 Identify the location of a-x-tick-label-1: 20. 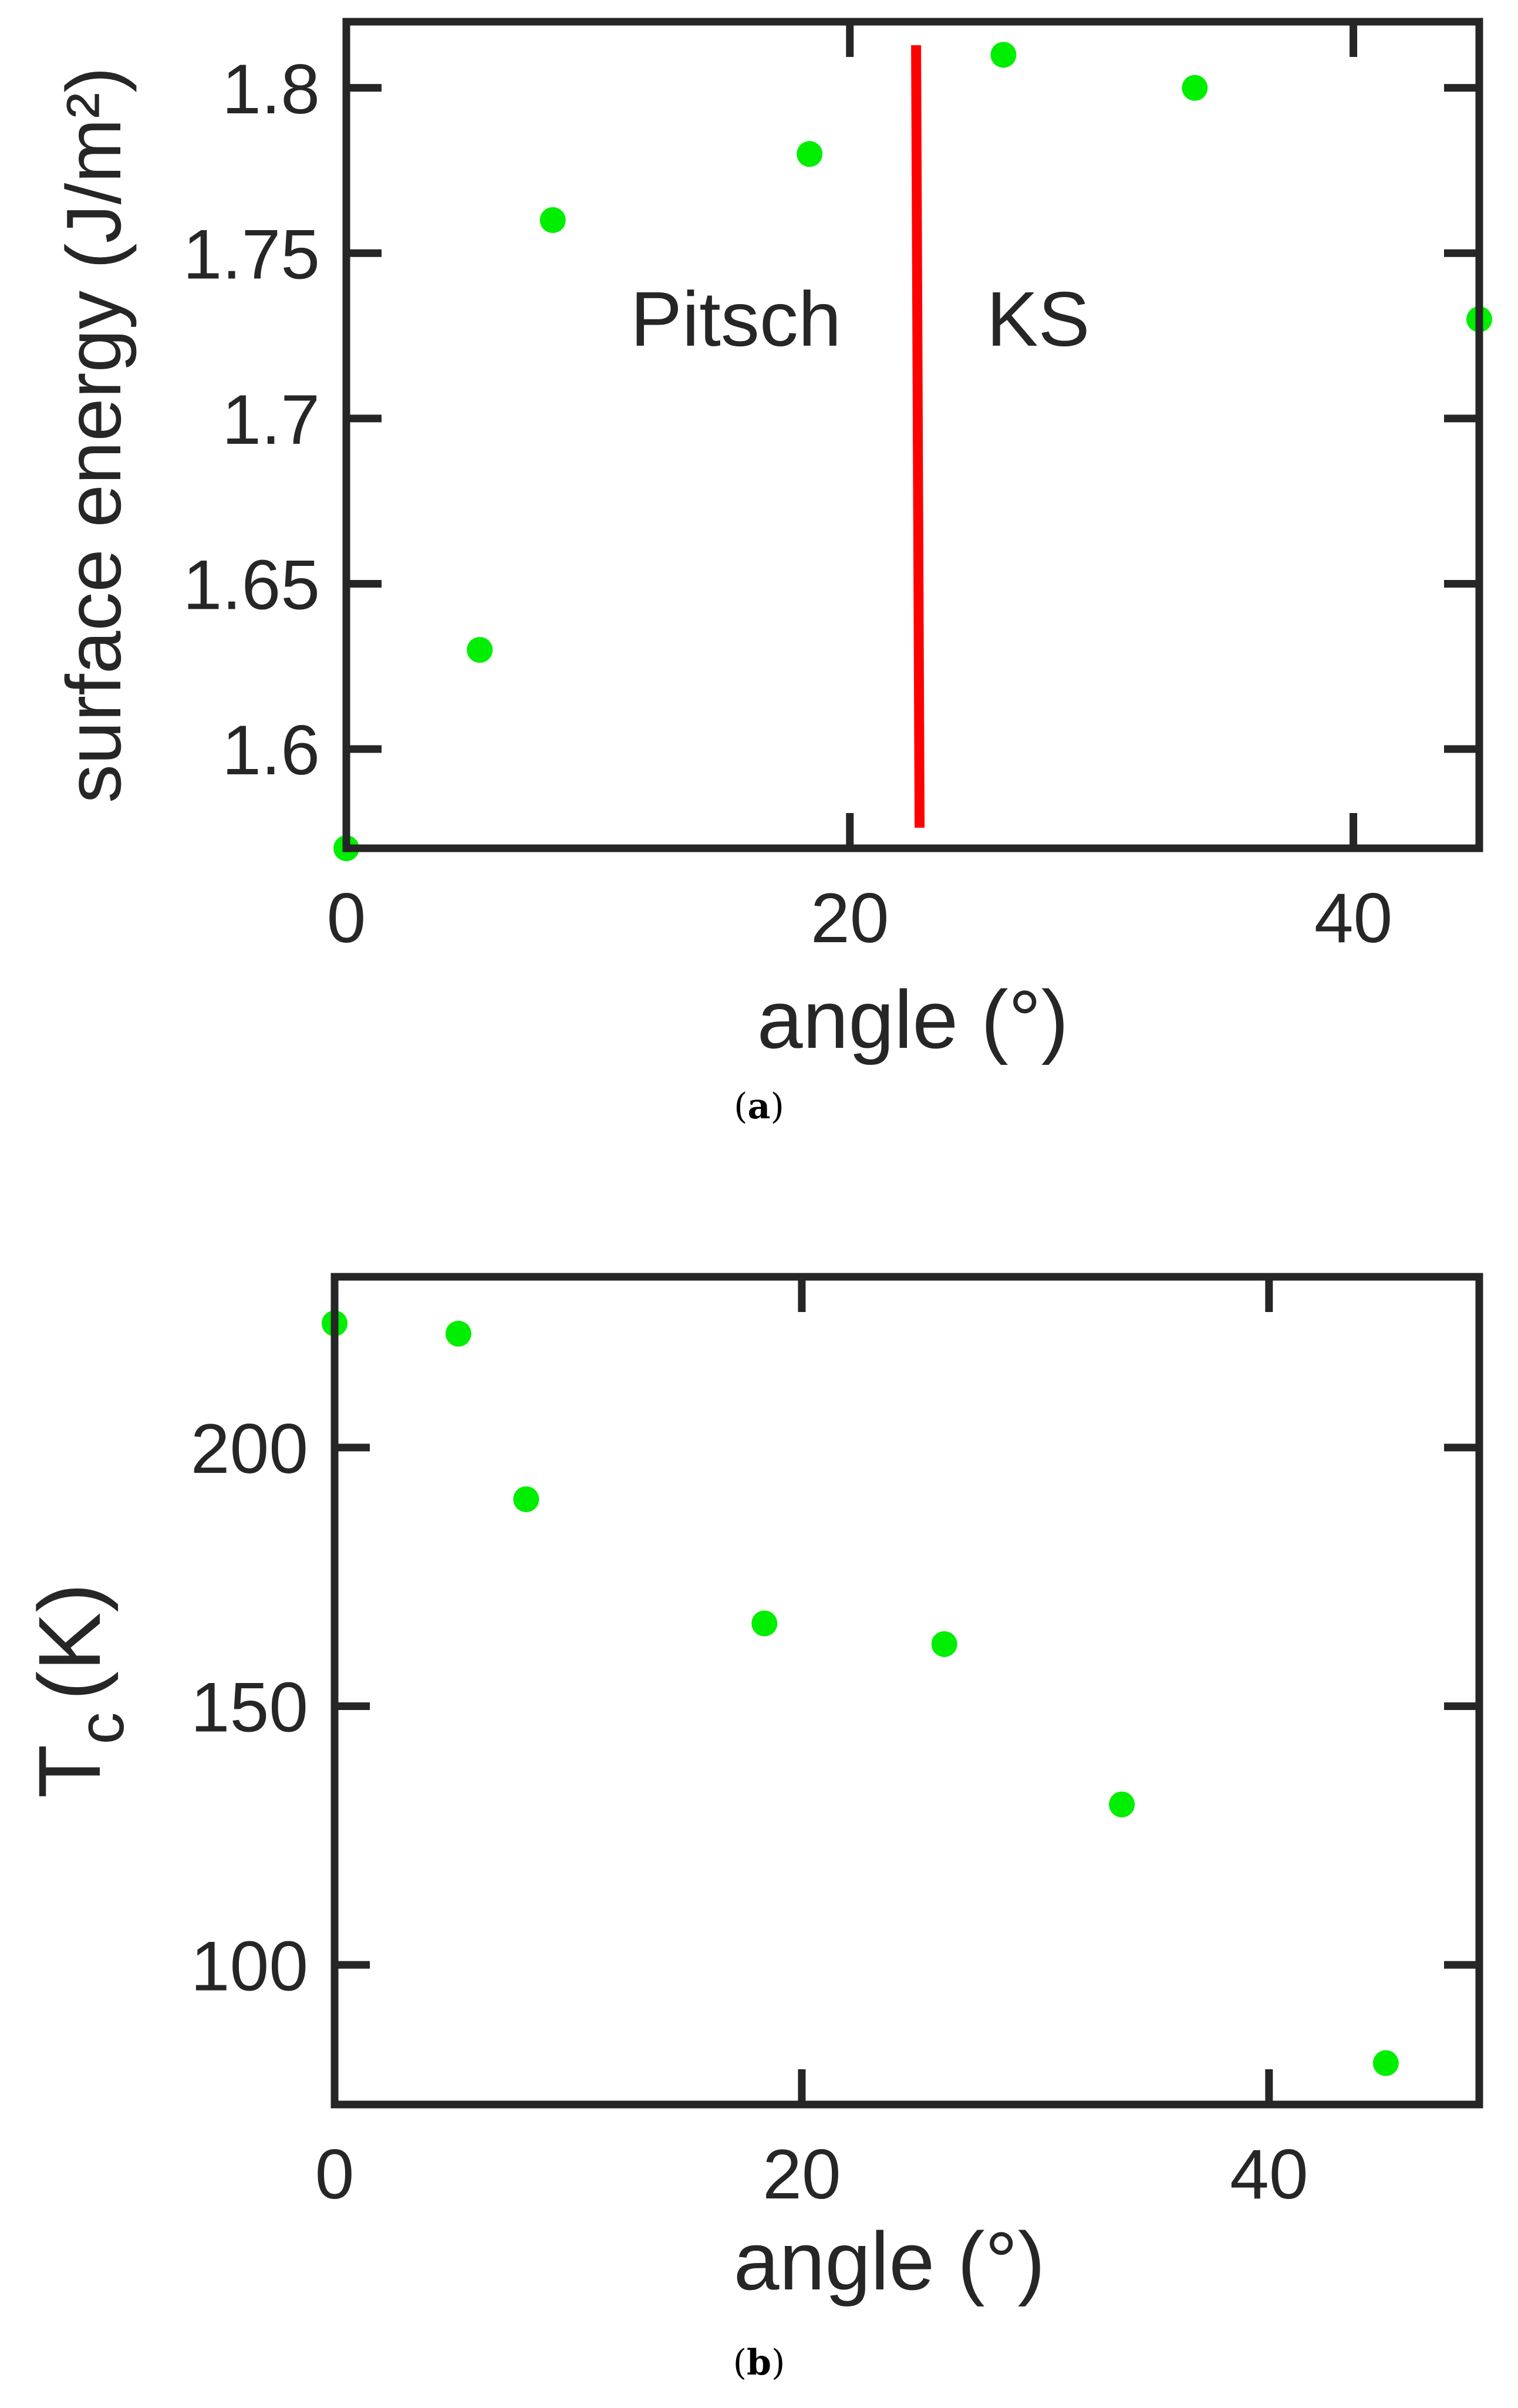
(850, 918).